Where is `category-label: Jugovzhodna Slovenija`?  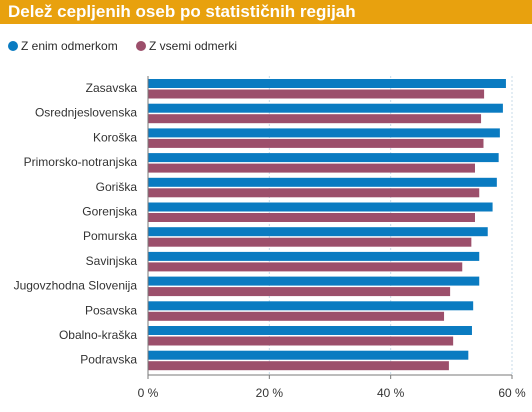 category-label: Jugovzhodna Slovenija is located at coordinates (76, 286).